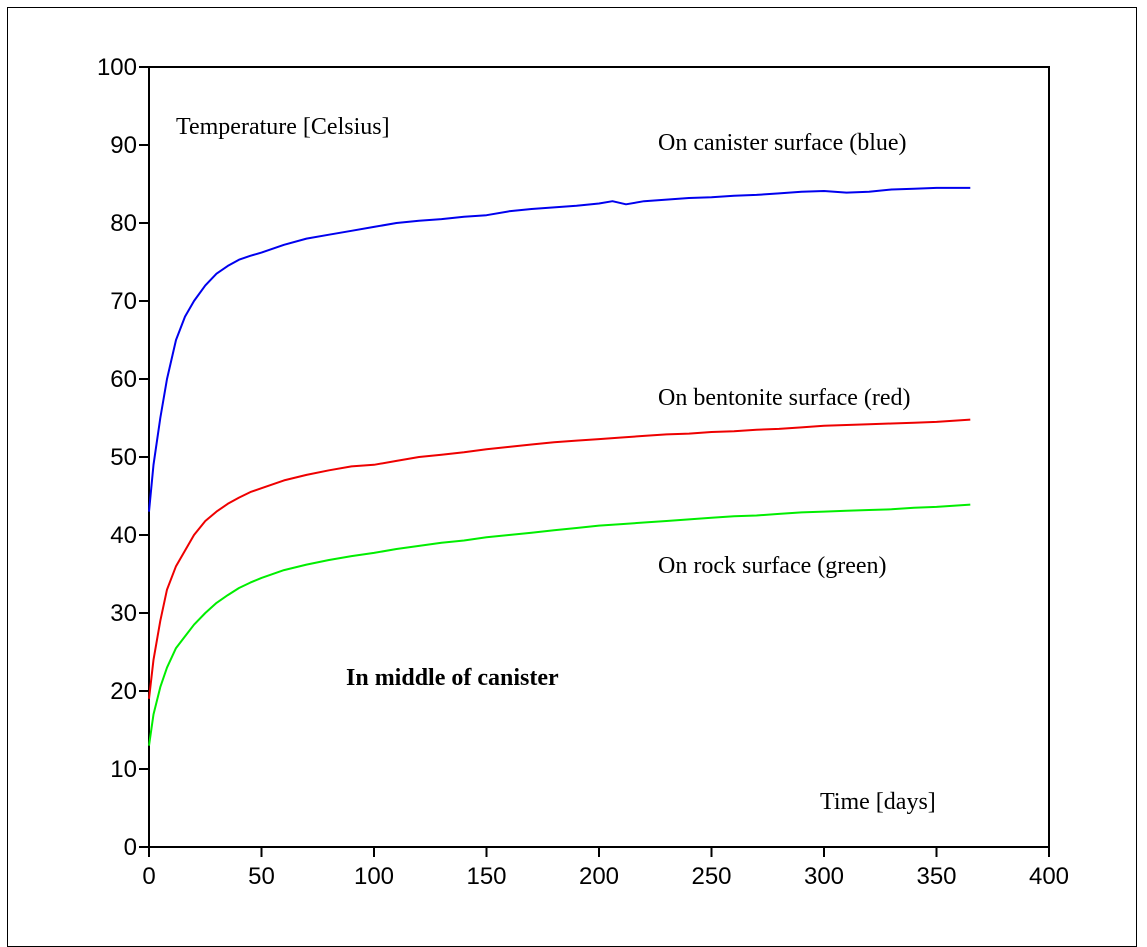 The height and width of the screenshot is (947, 1147). I want to click on y-tick-label: 90, so click(123, 145).